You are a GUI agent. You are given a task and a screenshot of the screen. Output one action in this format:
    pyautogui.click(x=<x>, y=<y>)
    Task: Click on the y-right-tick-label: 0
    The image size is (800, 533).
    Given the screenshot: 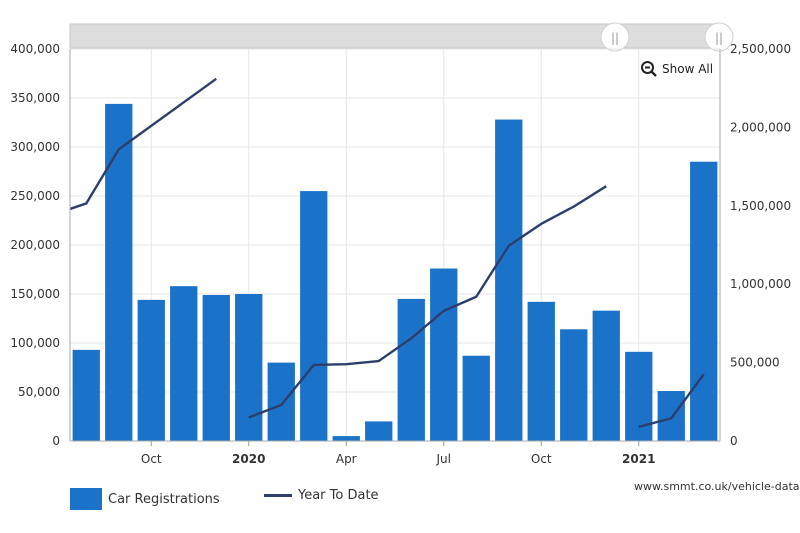 What is the action you would take?
    pyautogui.click(x=734, y=441)
    